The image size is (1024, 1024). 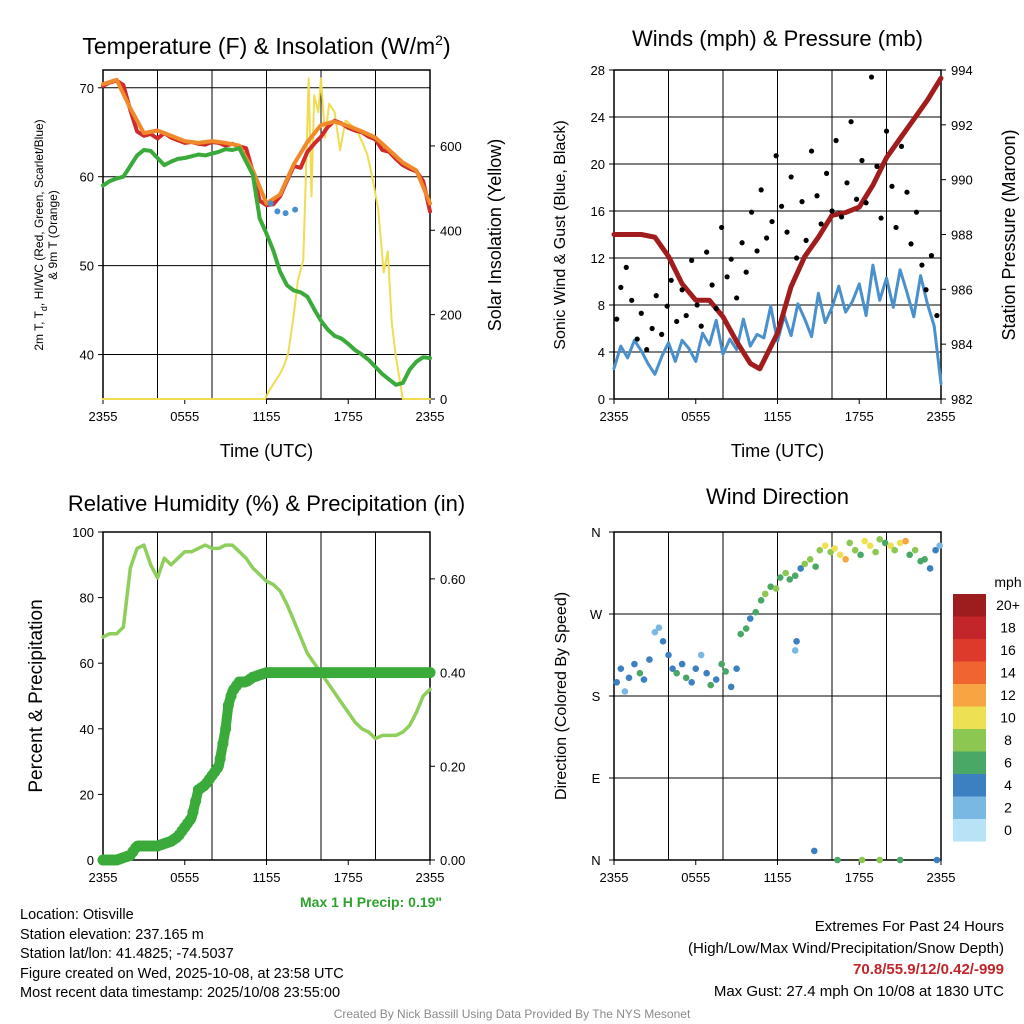 I want to click on series-line-pressure, so click(x=777, y=223).